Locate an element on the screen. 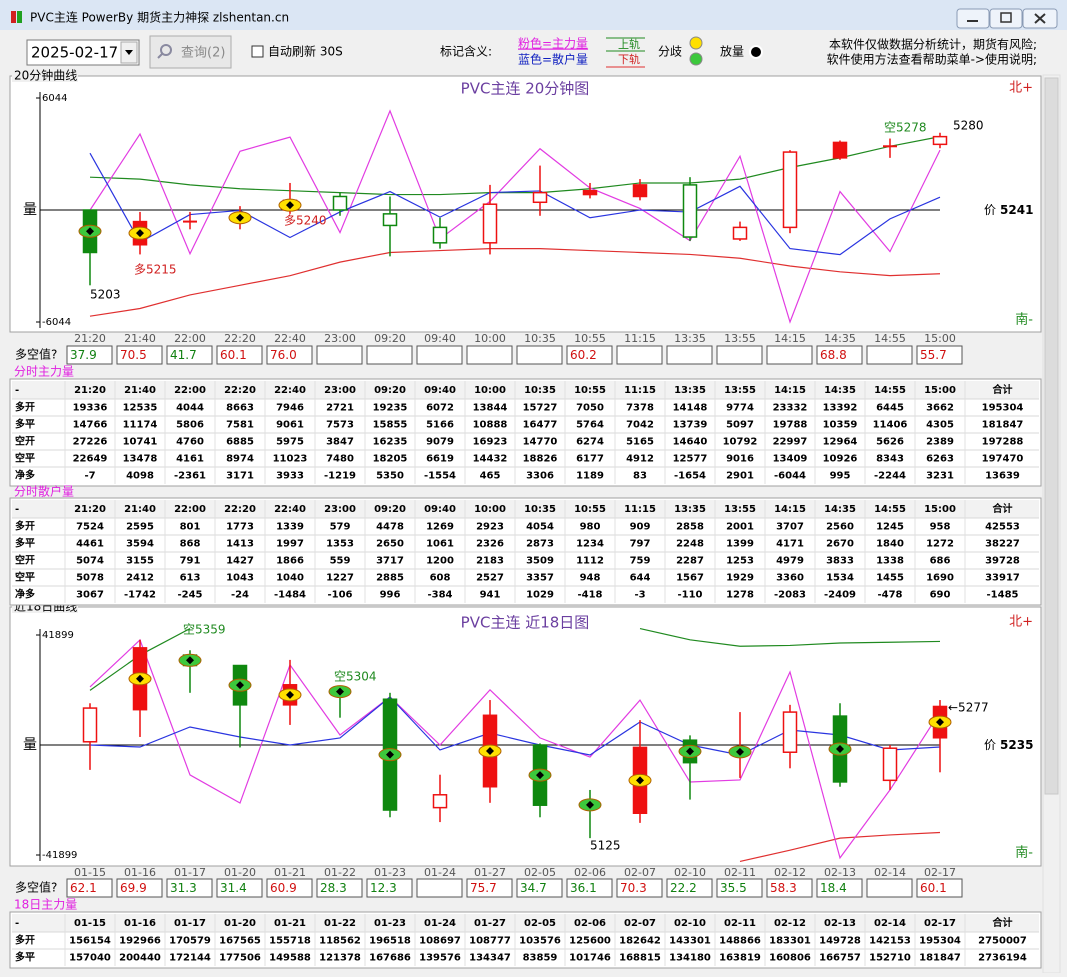 The height and width of the screenshot is (977, 1067). table-cell: 6274 is located at coordinates (590, 442).